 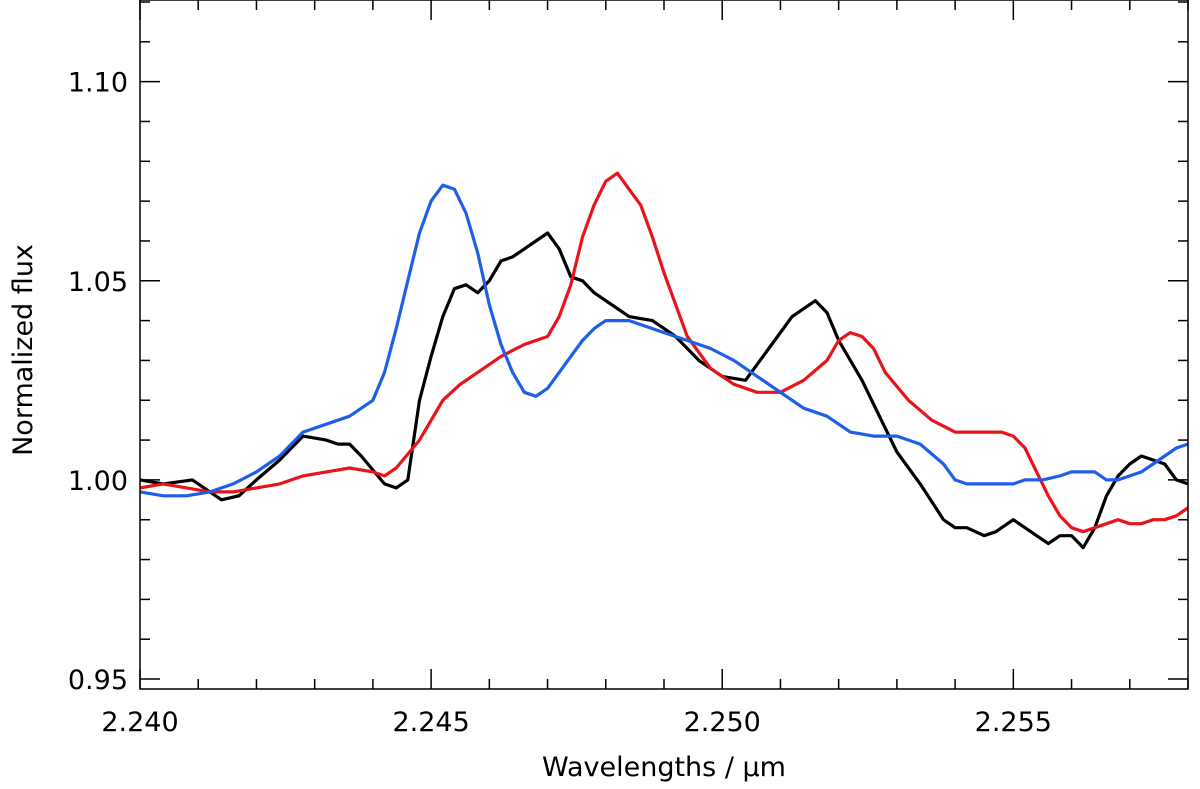 What do you see at coordinates (98, 680) in the screenshot?
I see `y-tick-label: 0.95` at bounding box center [98, 680].